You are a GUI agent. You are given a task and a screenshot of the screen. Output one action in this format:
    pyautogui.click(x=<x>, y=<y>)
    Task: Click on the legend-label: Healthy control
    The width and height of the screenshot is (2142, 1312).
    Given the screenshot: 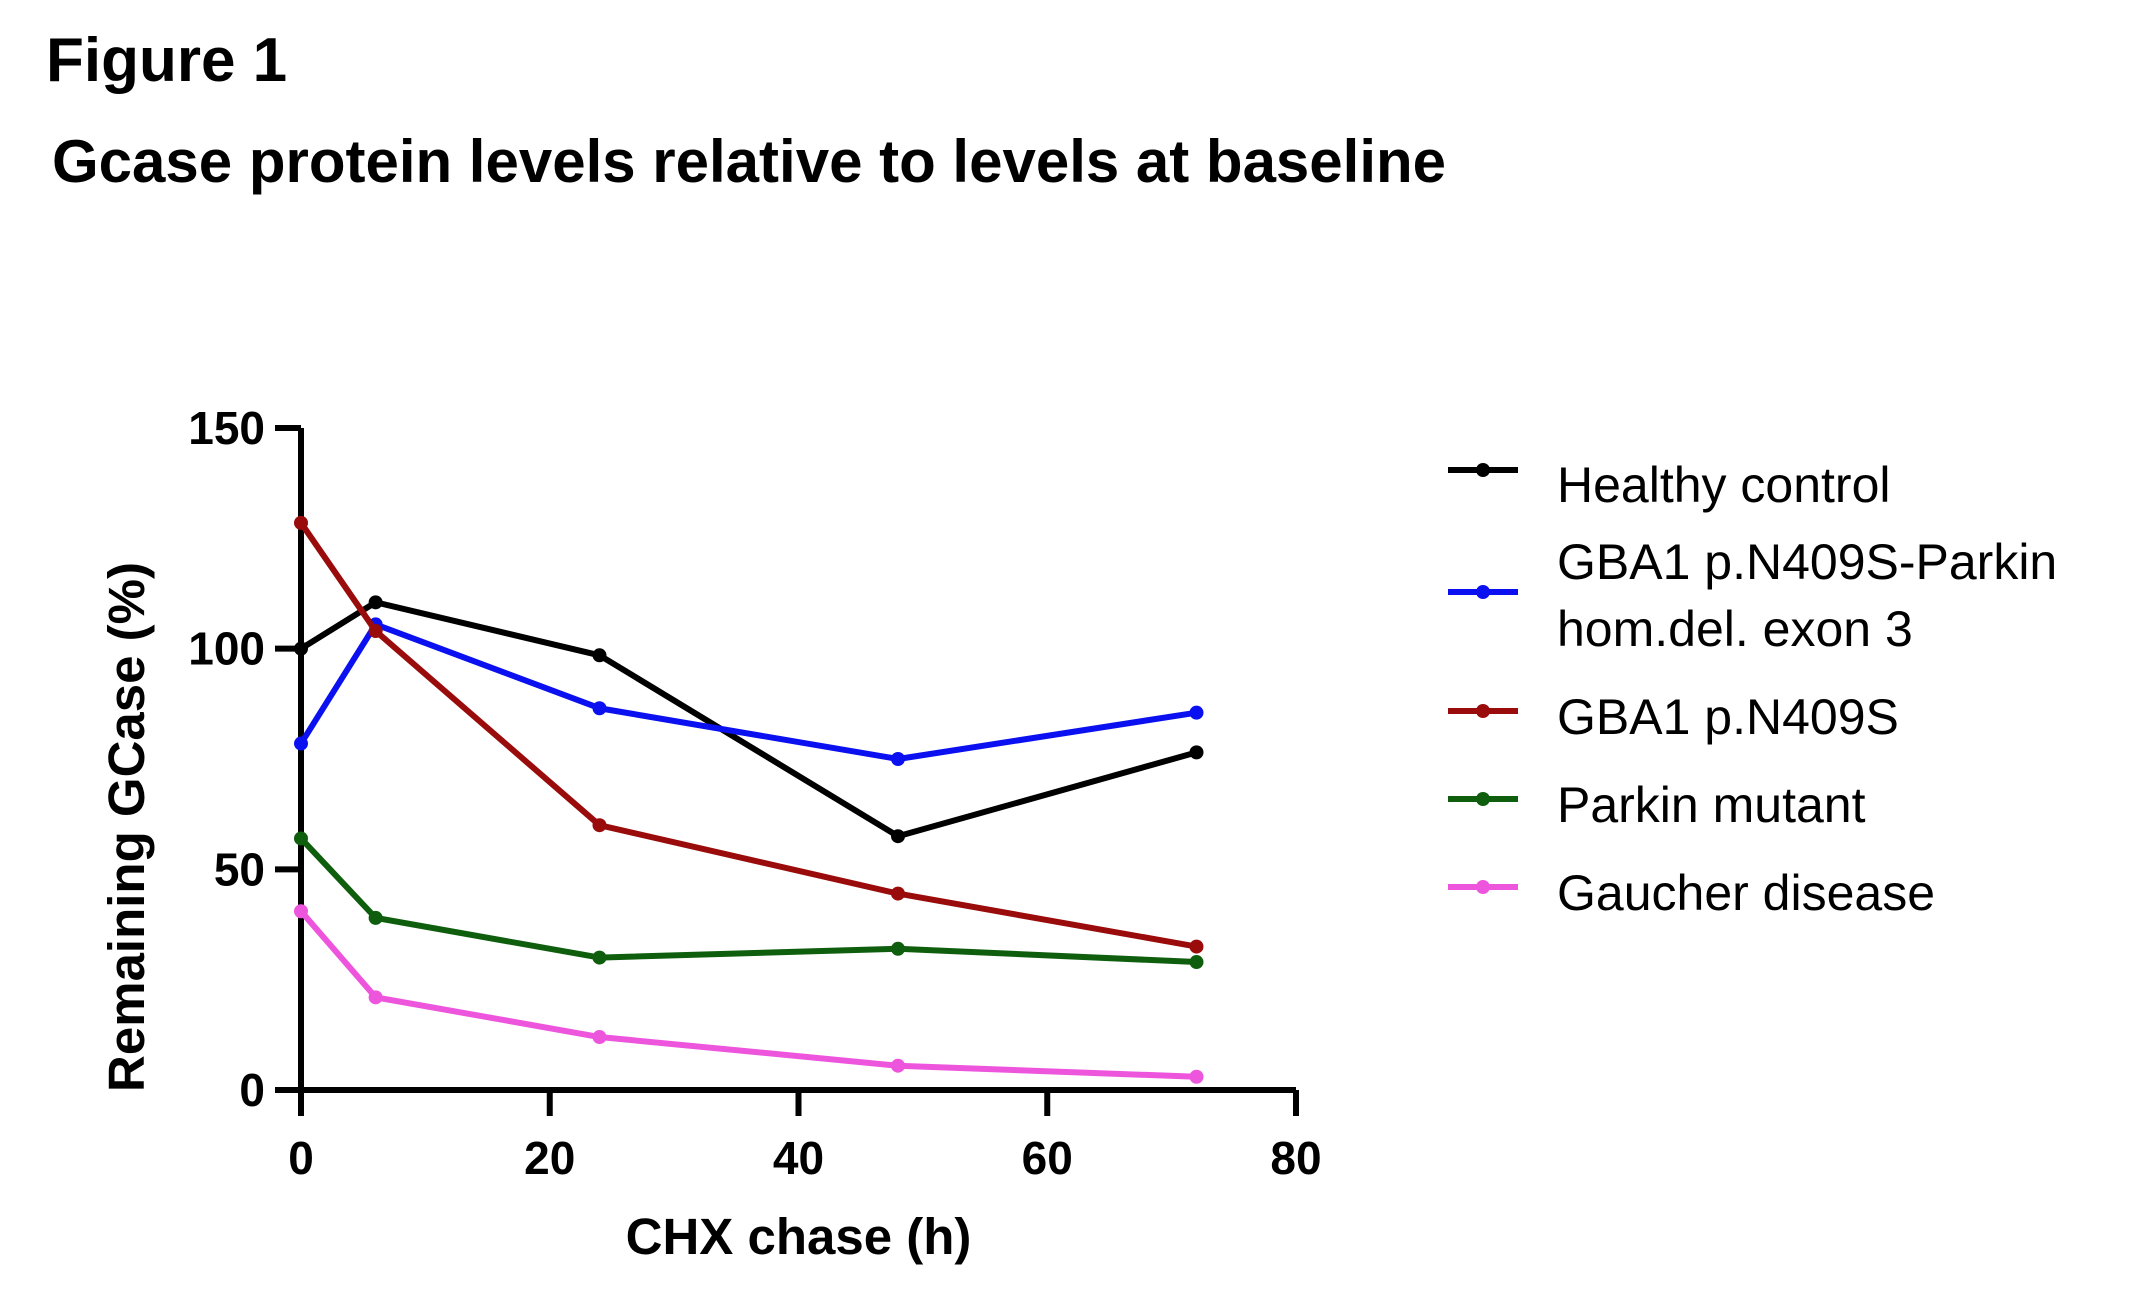 What is the action you would take?
    pyautogui.click(x=1724, y=485)
    